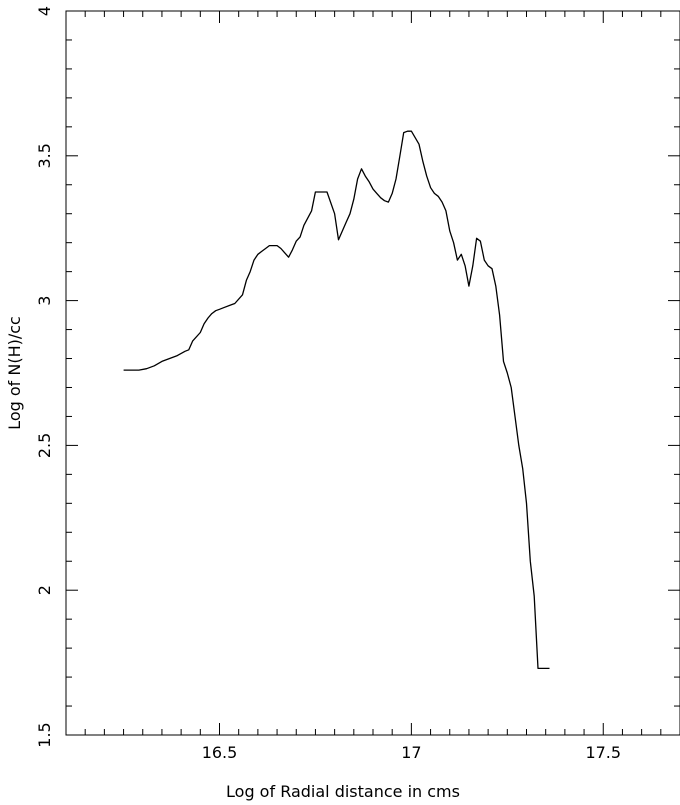 This screenshot has height=805, width=680. Describe the element at coordinates (343, 791) in the screenshot. I see `x-axis-label: Log of Radial distance in cms` at that location.